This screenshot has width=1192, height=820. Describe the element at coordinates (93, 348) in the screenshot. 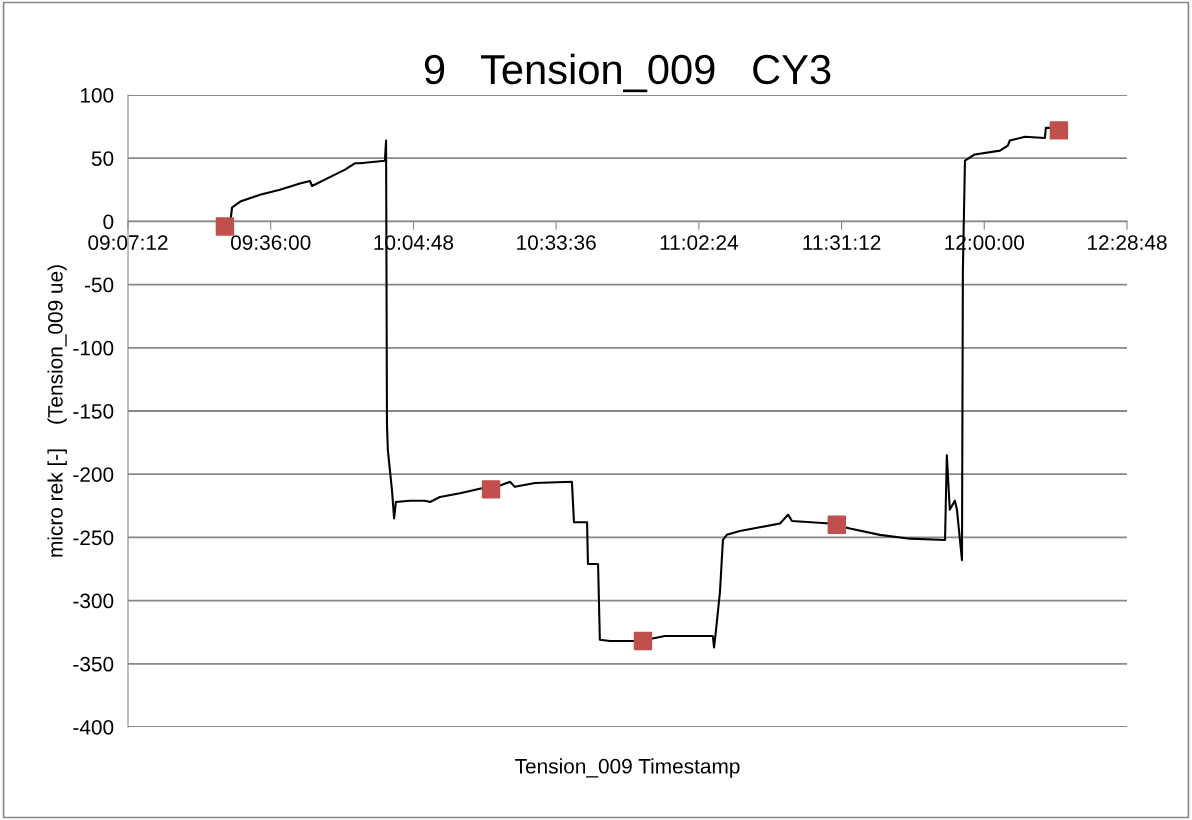

I see `y-tick-label: -100` at that location.